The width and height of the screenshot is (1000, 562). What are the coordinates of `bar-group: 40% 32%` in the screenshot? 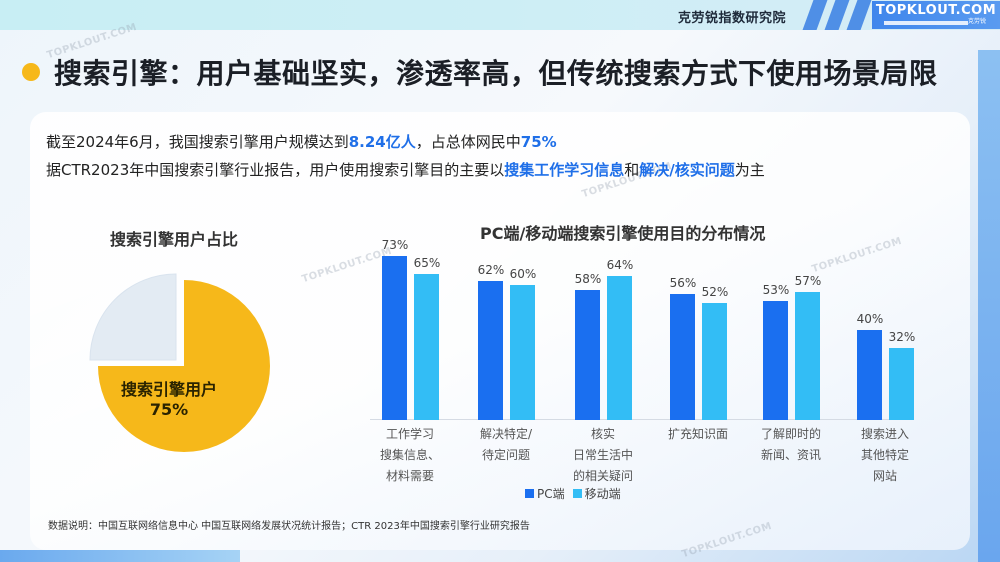 It's located at (892, 330).